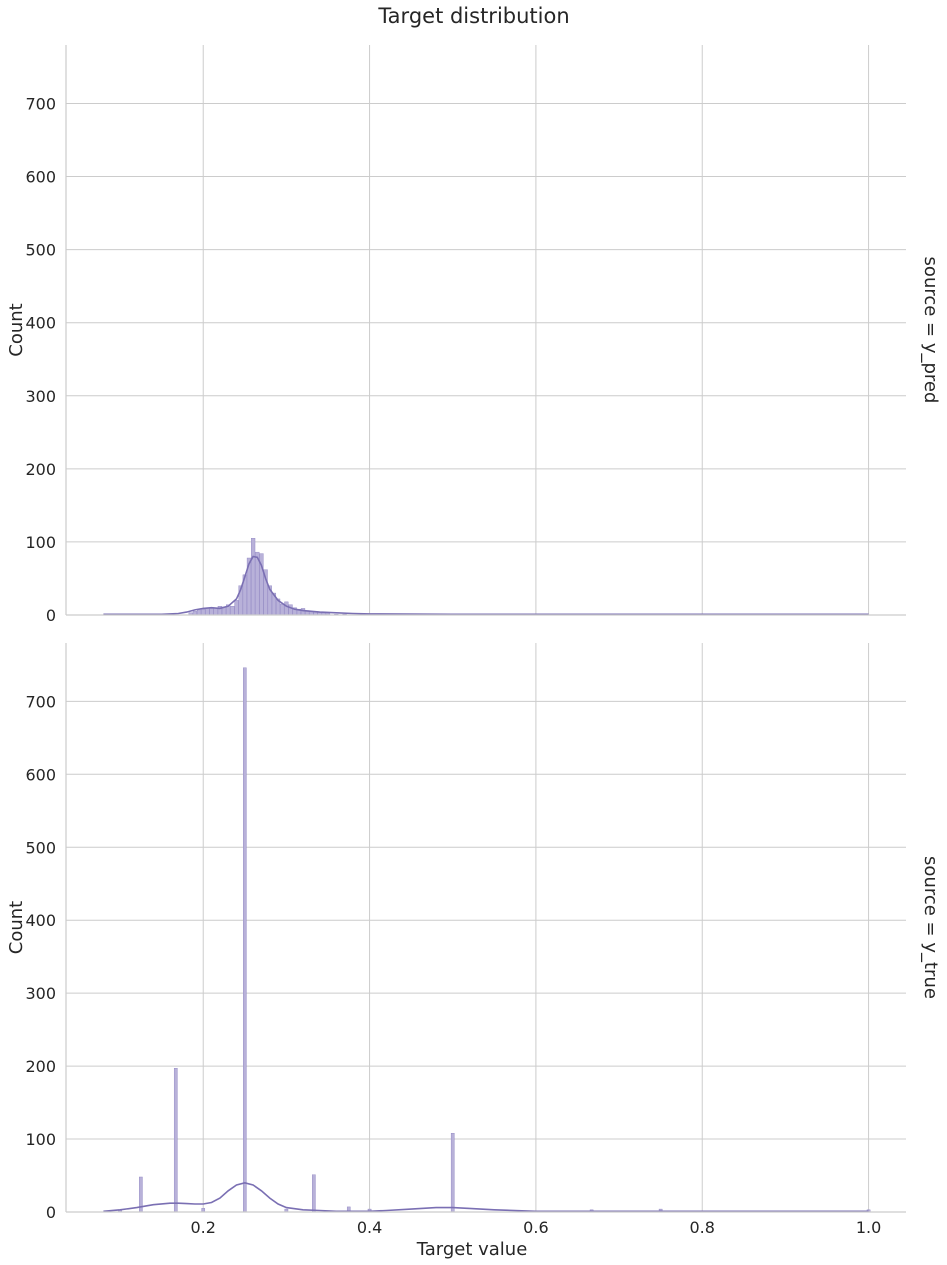  Describe the element at coordinates (472, 1249) in the screenshot. I see `x-axis-label: Target value` at that location.